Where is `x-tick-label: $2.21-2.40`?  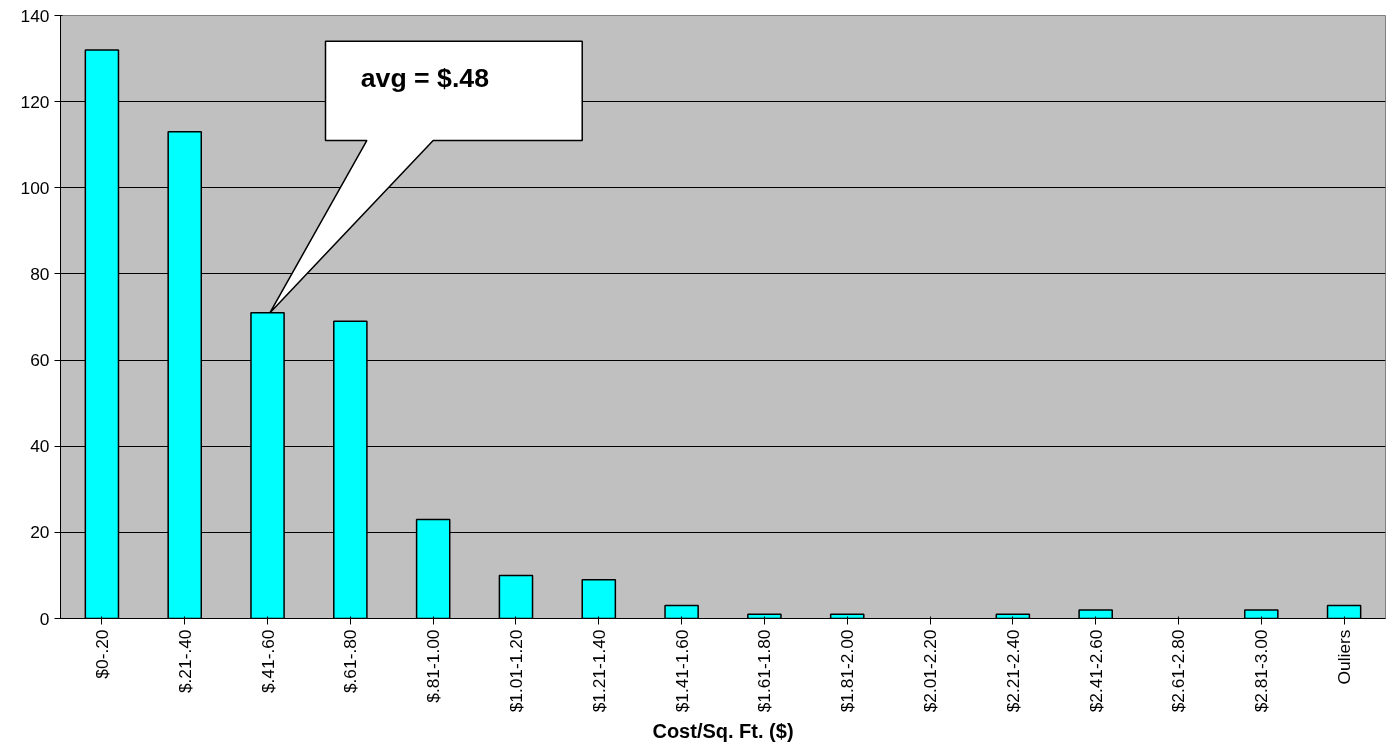 x-tick-label: $2.21-2.40 is located at coordinates (1012, 671).